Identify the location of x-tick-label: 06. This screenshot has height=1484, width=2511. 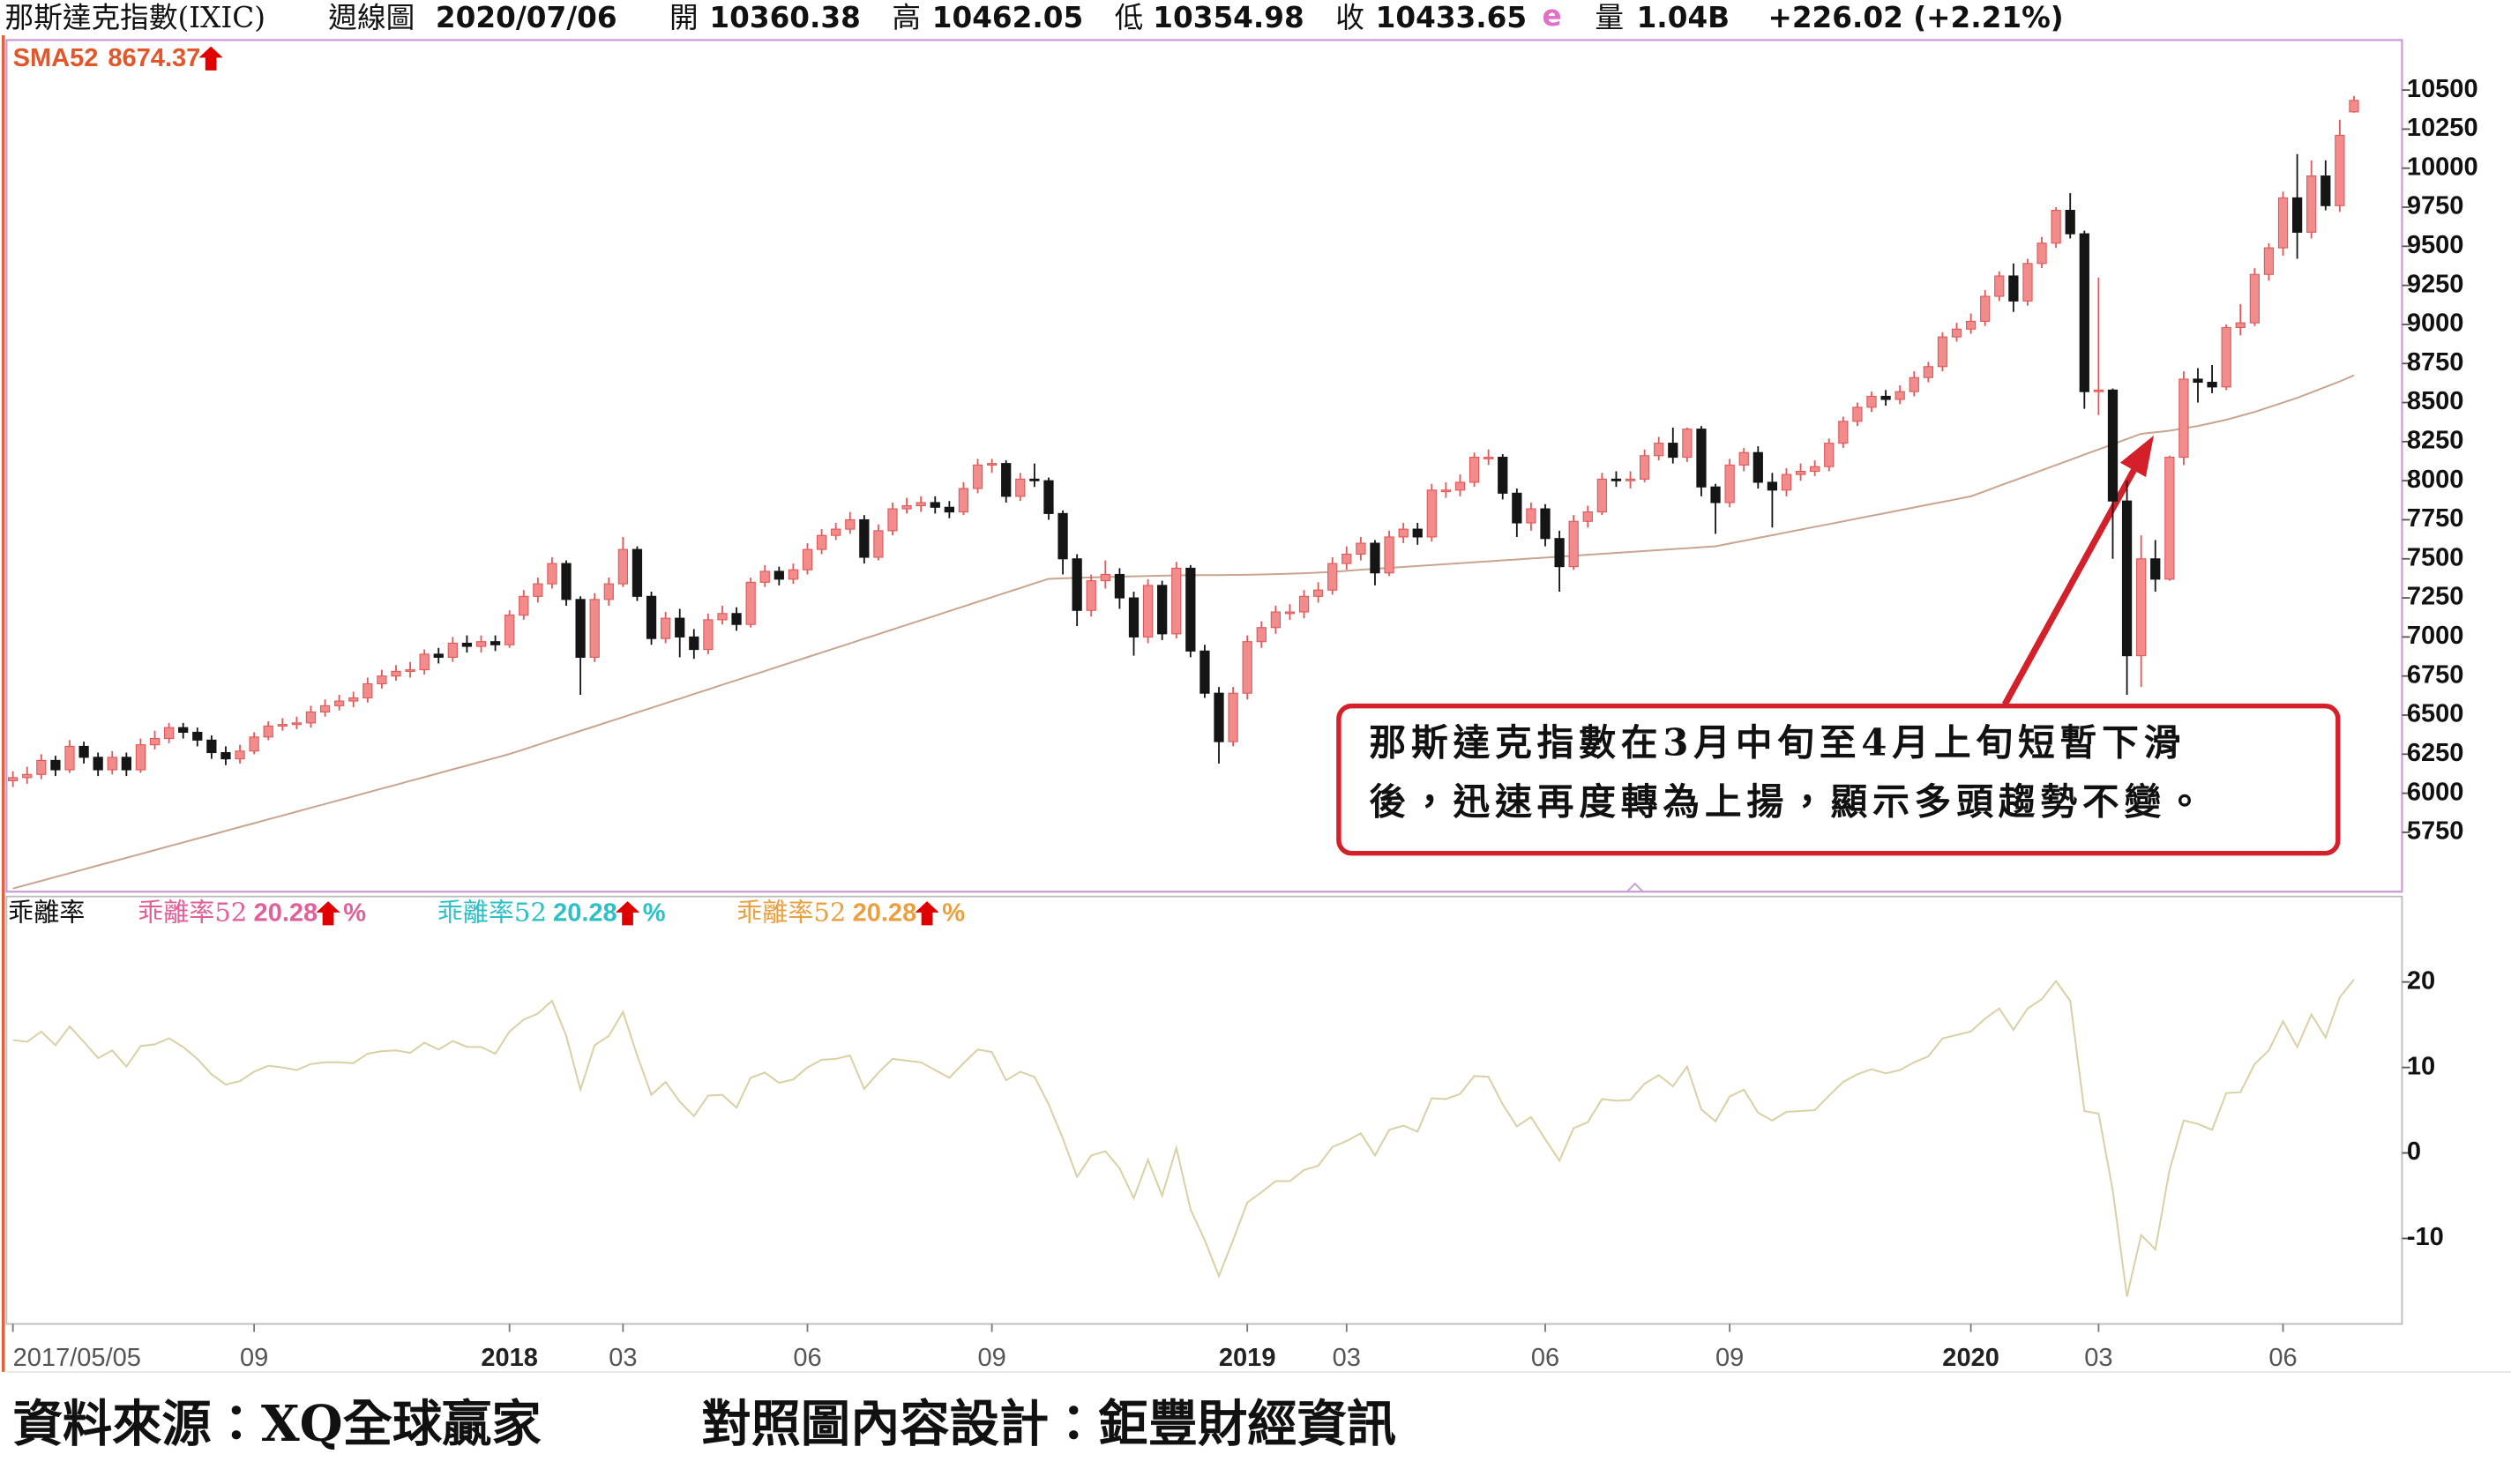
(2282, 1358).